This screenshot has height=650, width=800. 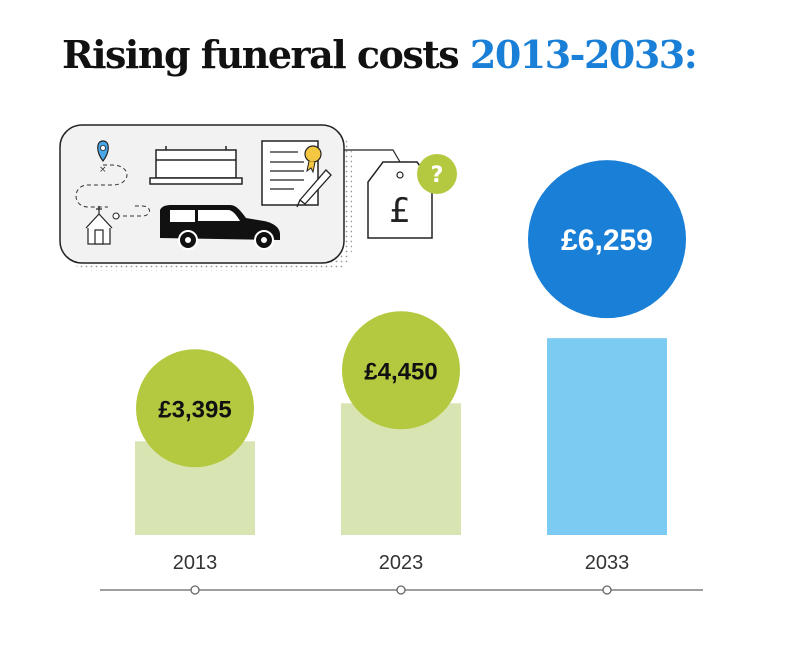 What do you see at coordinates (372, 156) in the screenshot?
I see `tag-string` at bounding box center [372, 156].